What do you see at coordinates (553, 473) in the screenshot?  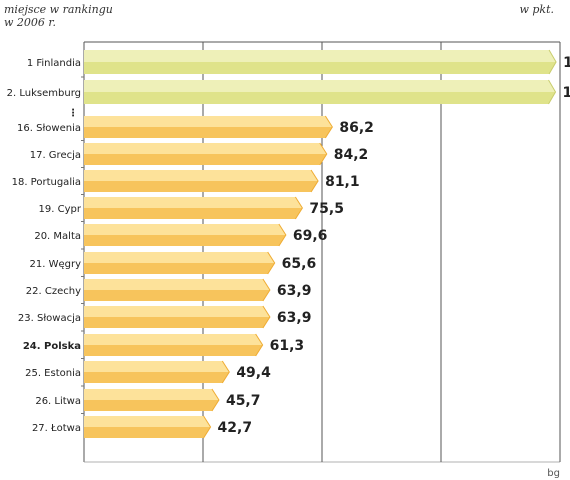 I see `credit-label: bg` at bounding box center [553, 473].